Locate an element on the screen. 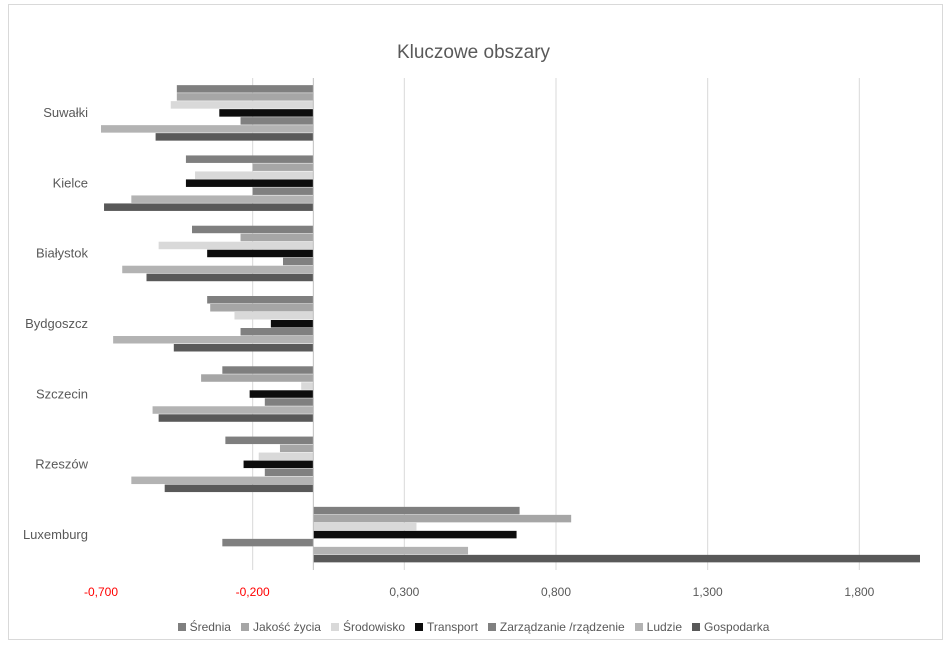  legend-label: Średnia is located at coordinates (210, 627).